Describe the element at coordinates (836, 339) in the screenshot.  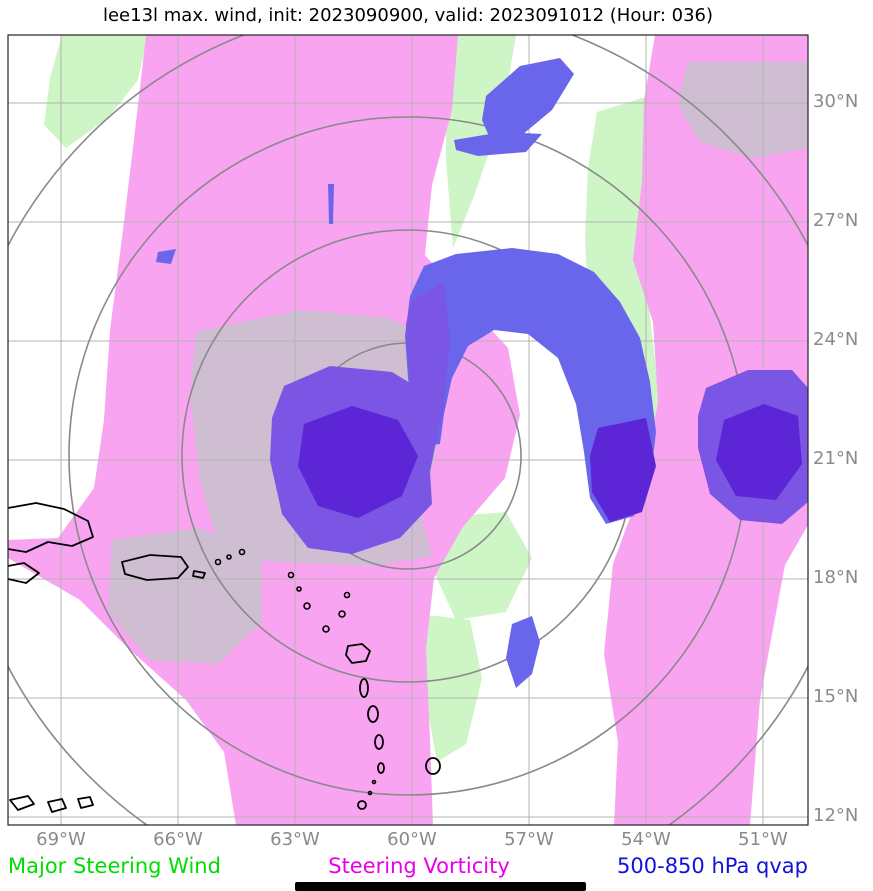
I see `lat-label: 24°N` at that location.